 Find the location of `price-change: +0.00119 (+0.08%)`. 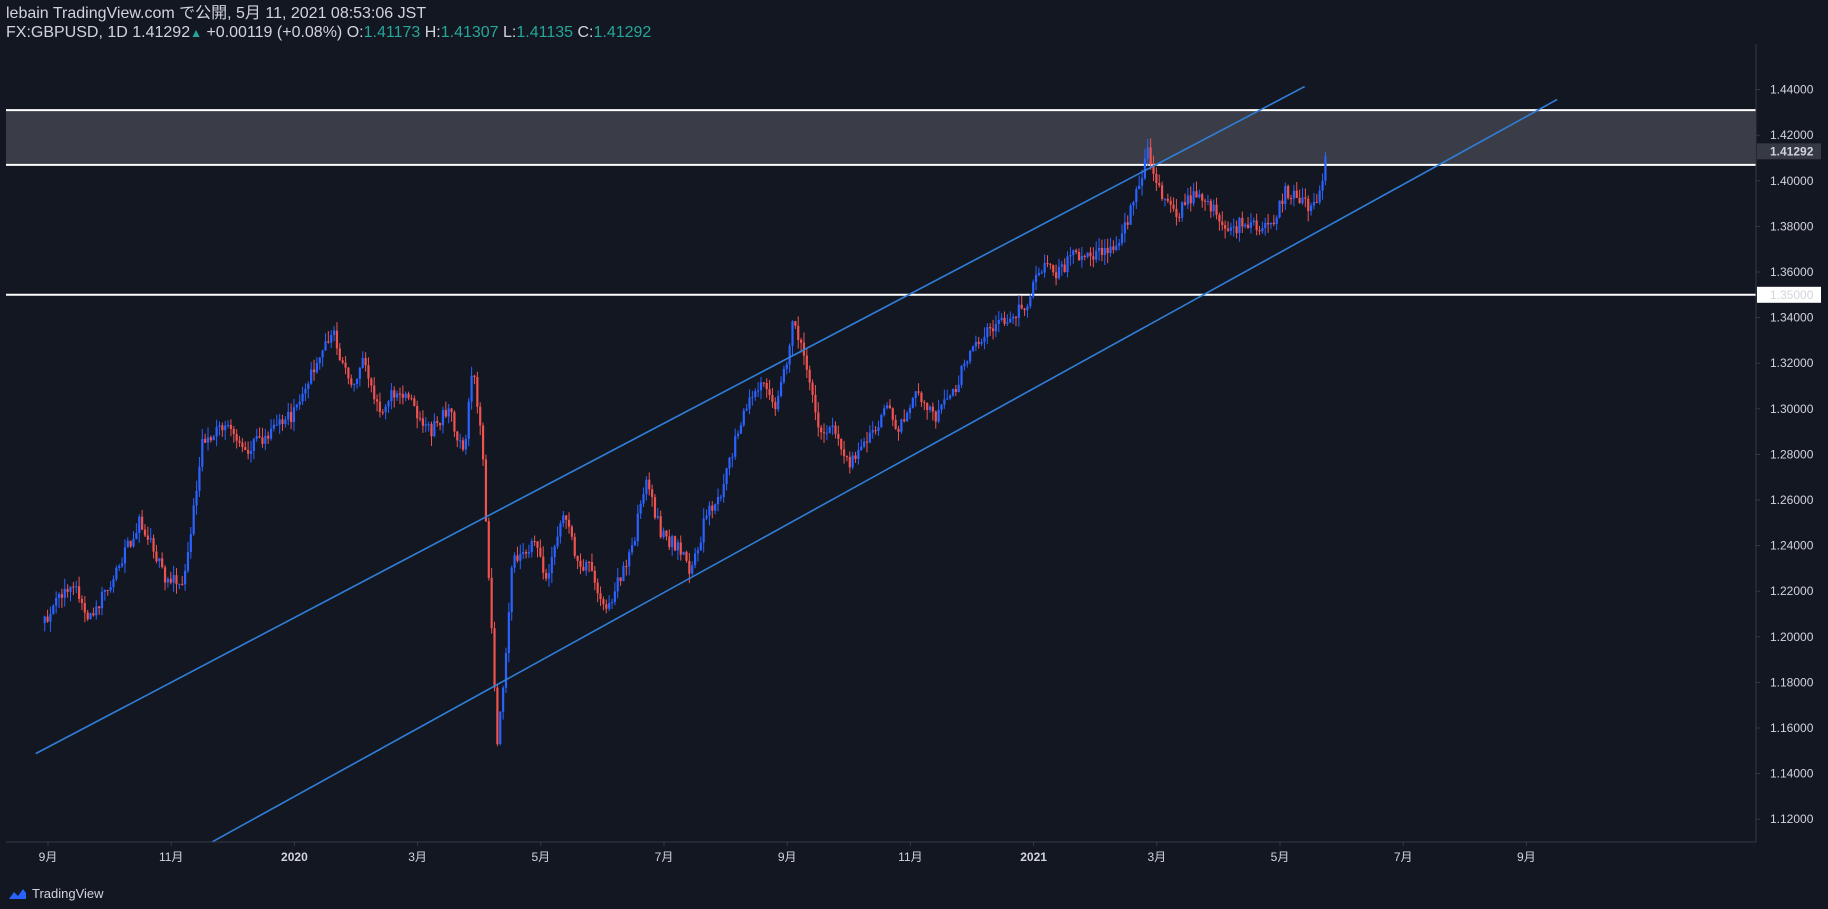

price-change: +0.00119 (+0.08%) is located at coordinates (274, 32).